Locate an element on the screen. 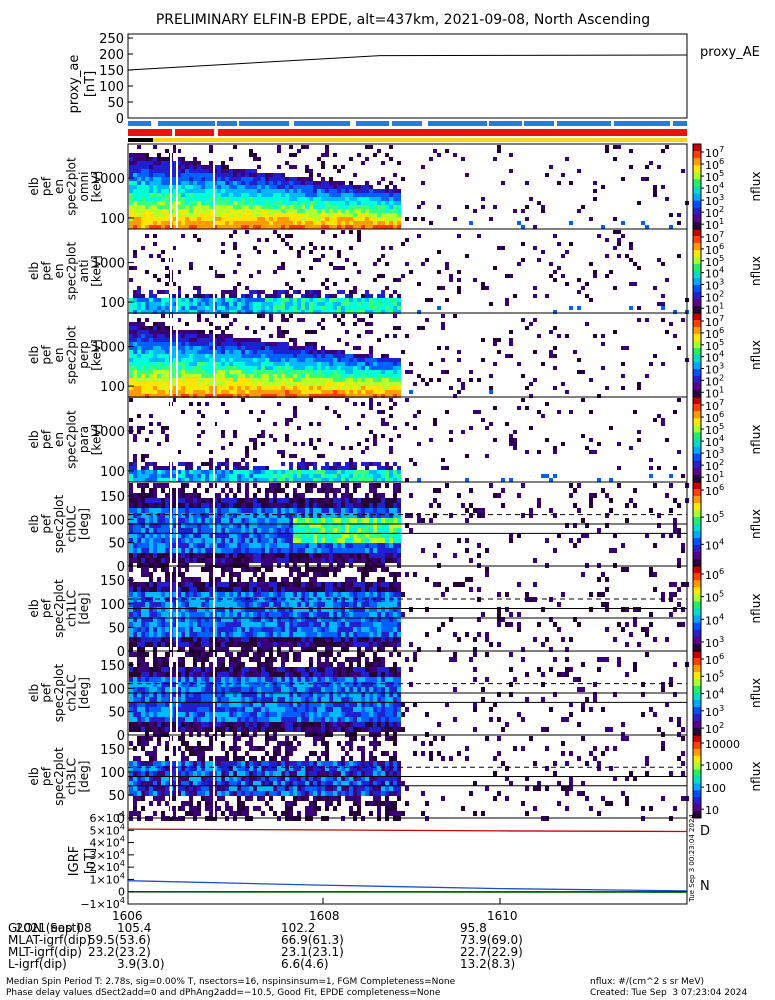 This screenshot has width=775, height=1000. data-gap is located at coordinates (214, 186).